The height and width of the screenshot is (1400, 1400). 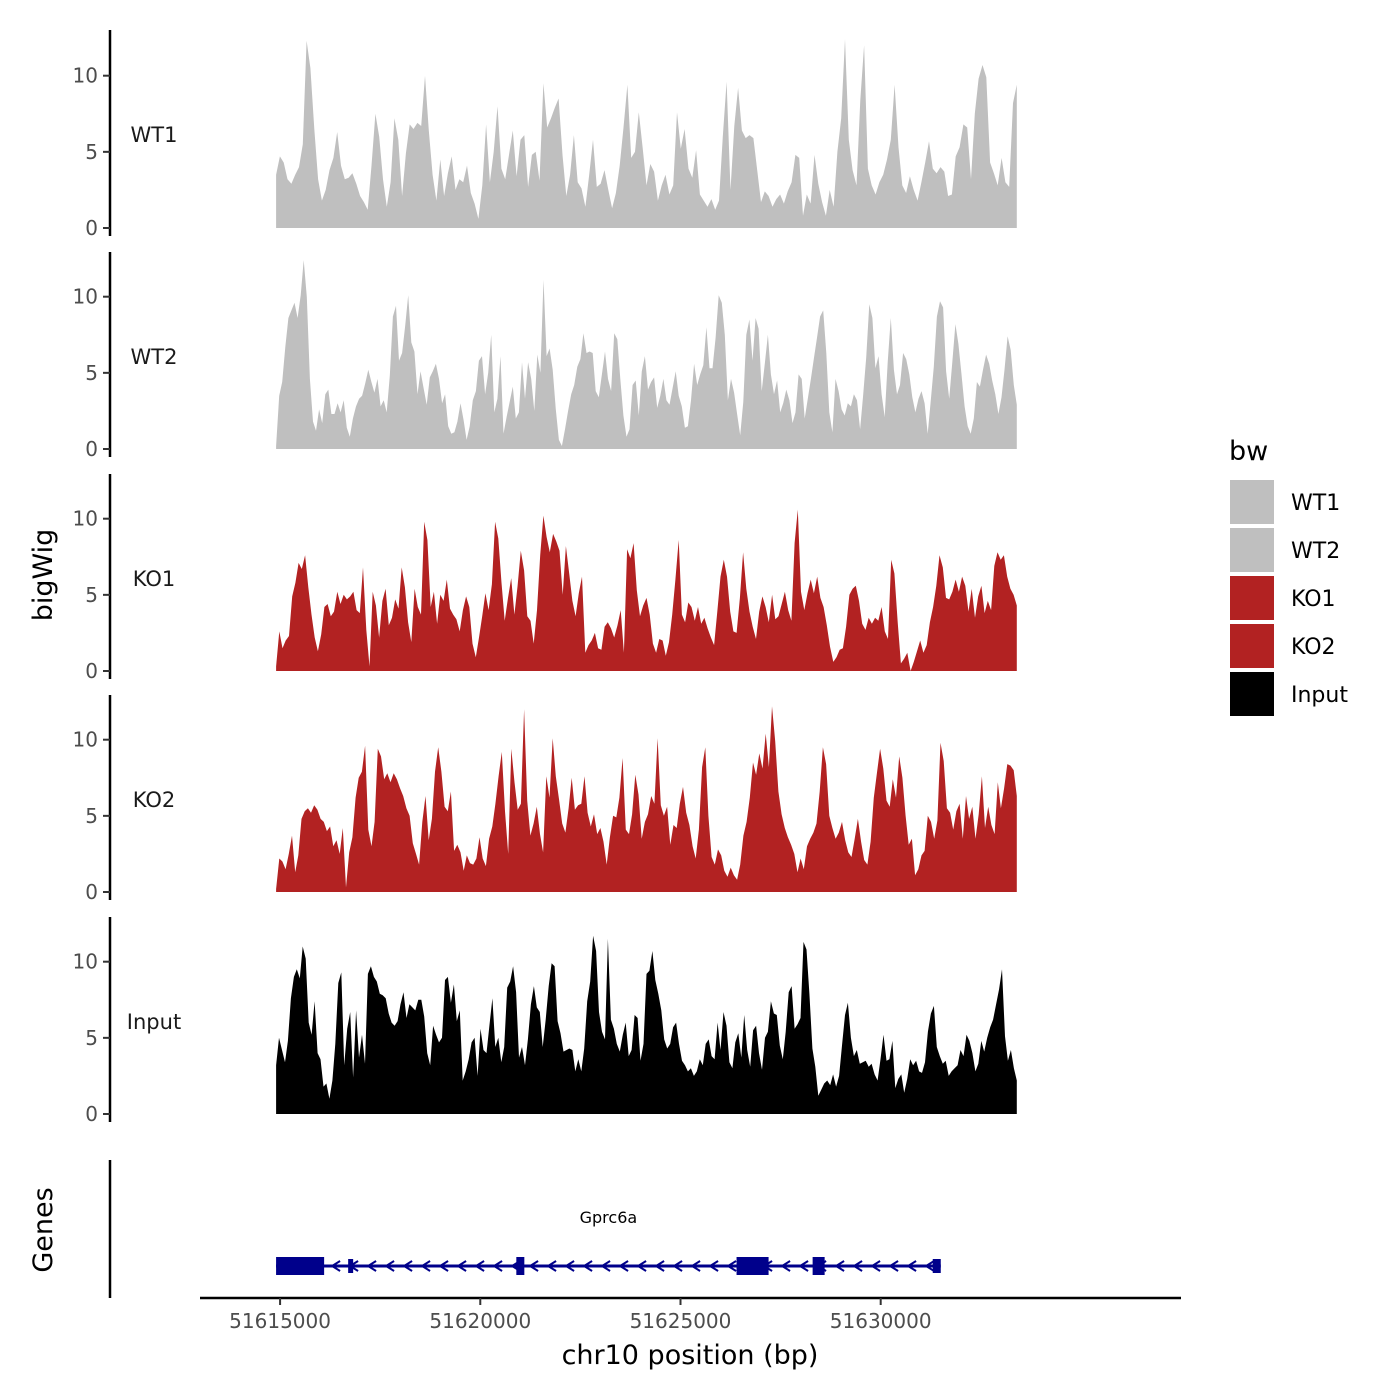 I want to click on legend-entry-input: Input, so click(x=1289, y=694).